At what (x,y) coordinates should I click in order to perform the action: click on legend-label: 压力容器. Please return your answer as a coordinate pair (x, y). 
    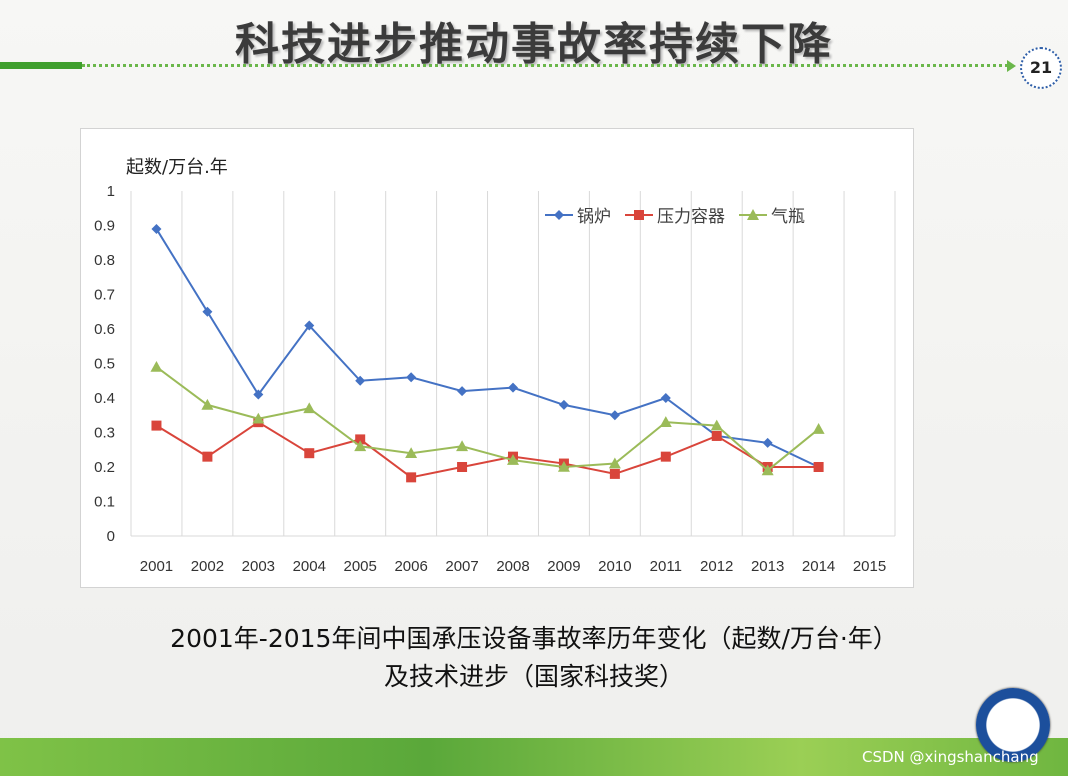
    Looking at the image, I should click on (691, 217).